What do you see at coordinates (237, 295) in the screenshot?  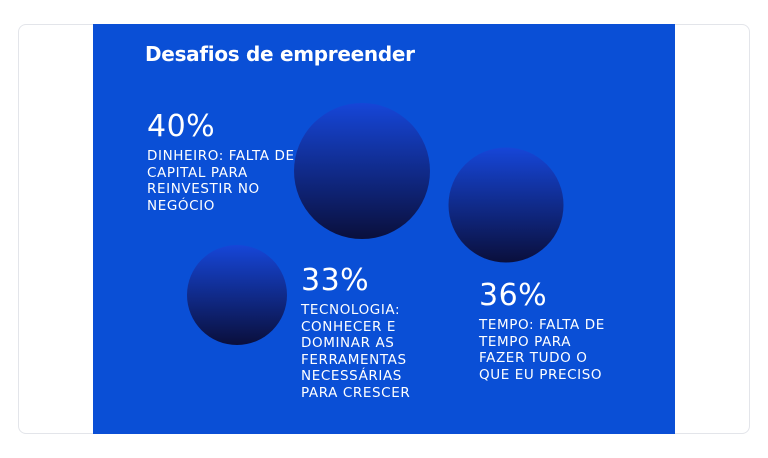 I see `bubble-tecnologia` at bounding box center [237, 295].